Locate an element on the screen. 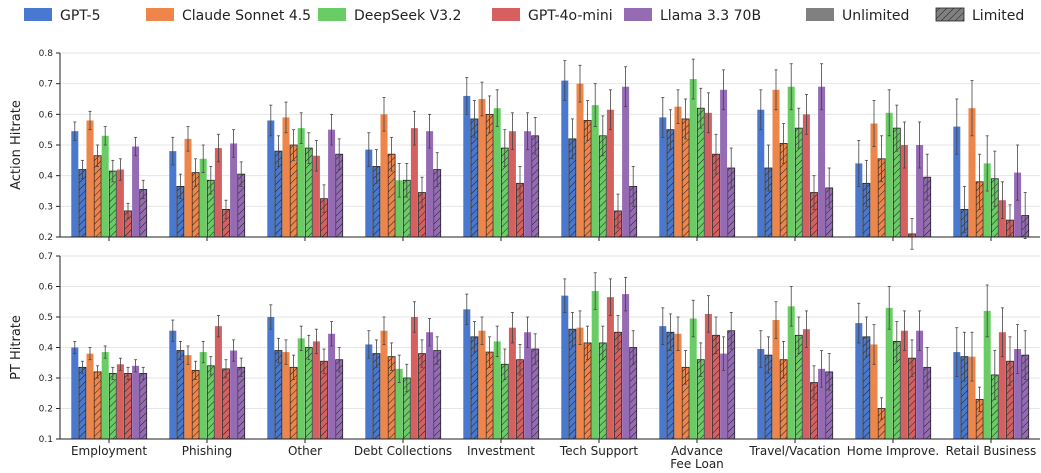 This screenshot has width=1041, height=473. x-tick-label: Travel/Vacation is located at coordinates (794, 451).